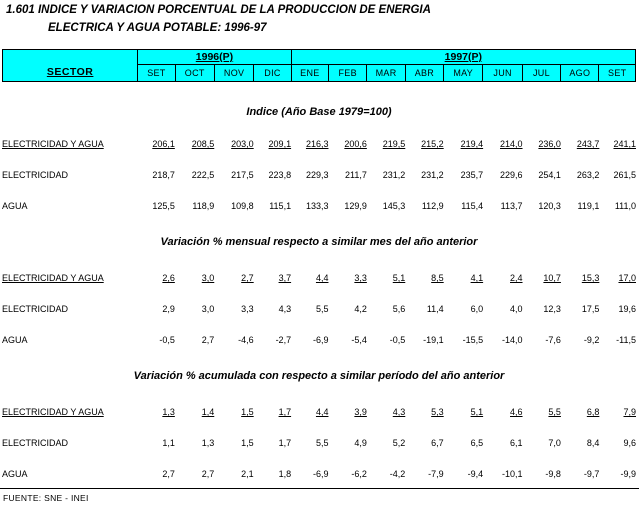 The width and height of the screenshot is (639, 508). What do you see at coordinates (272, 73) in the screenshot?
I see `month-header: DIC` at bounding box center [272, 73].